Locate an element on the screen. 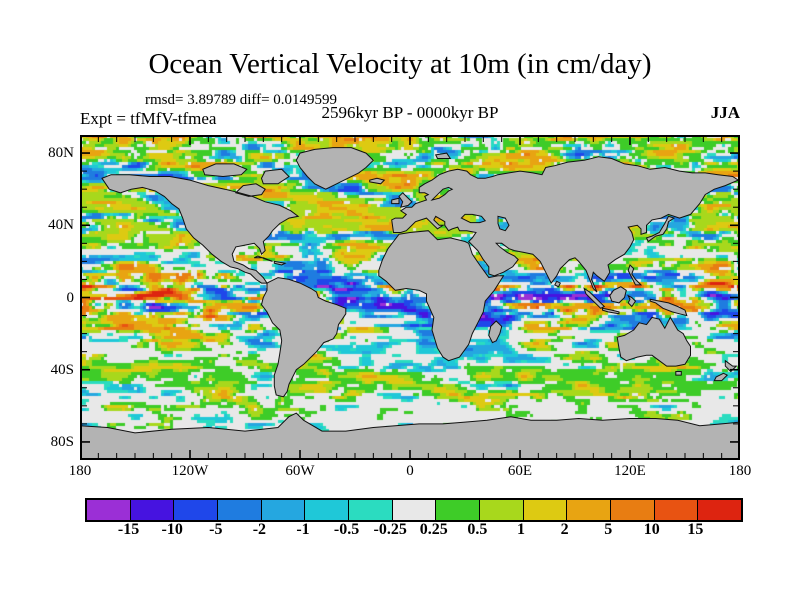 The width and height of the screenshot is (800, 600). lon-tick-label: 60E is located at coordinates (520, 471).